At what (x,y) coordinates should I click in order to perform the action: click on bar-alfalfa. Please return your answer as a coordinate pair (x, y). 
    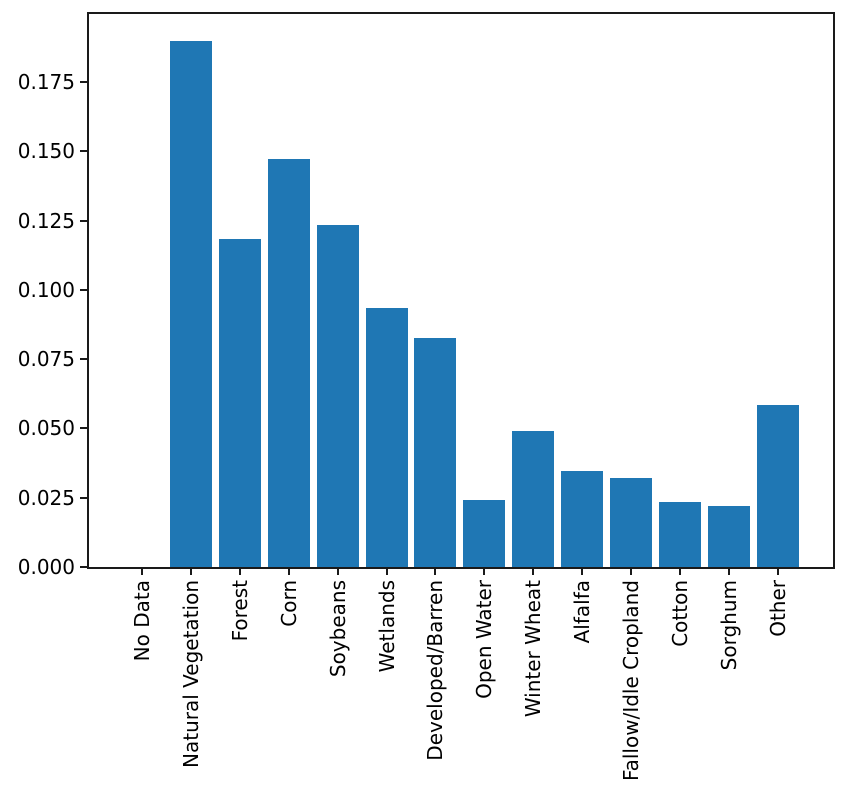
    Looking at the image, I should click on (582, 519).